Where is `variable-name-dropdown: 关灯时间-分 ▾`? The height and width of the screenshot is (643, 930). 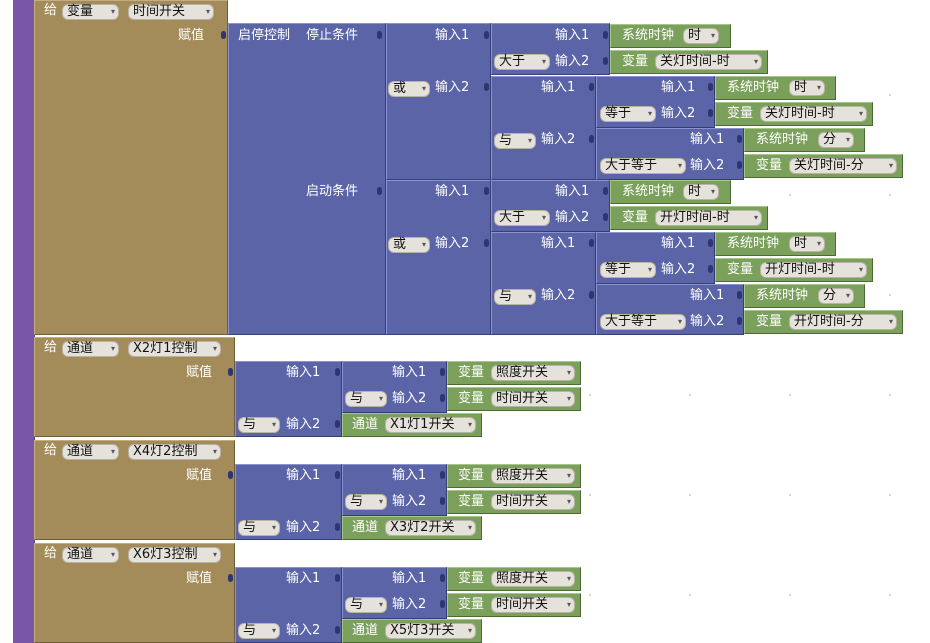
variable-name-dropdown: 关灯时间-分 ▾ is located at coordinates (843, 166).